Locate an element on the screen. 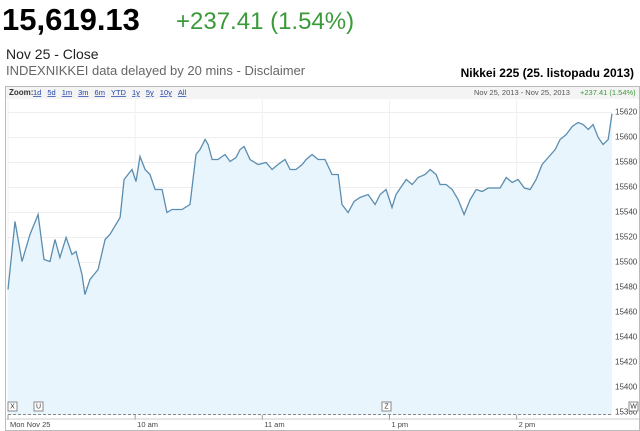 This screenshot has width=640, height=431. zoom-link: 5d is located at coordinates (51, 92).